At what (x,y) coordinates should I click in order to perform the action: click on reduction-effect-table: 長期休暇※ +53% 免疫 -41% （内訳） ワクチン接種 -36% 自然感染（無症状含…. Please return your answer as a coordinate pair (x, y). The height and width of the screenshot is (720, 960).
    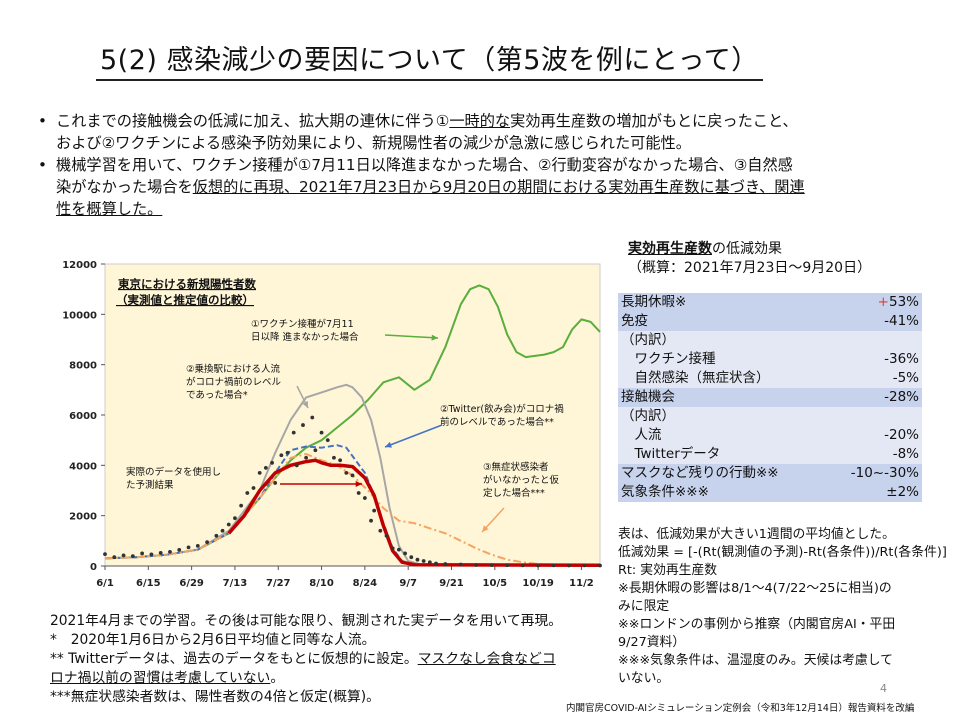
    Looking at the image, I should click on (770, 397).